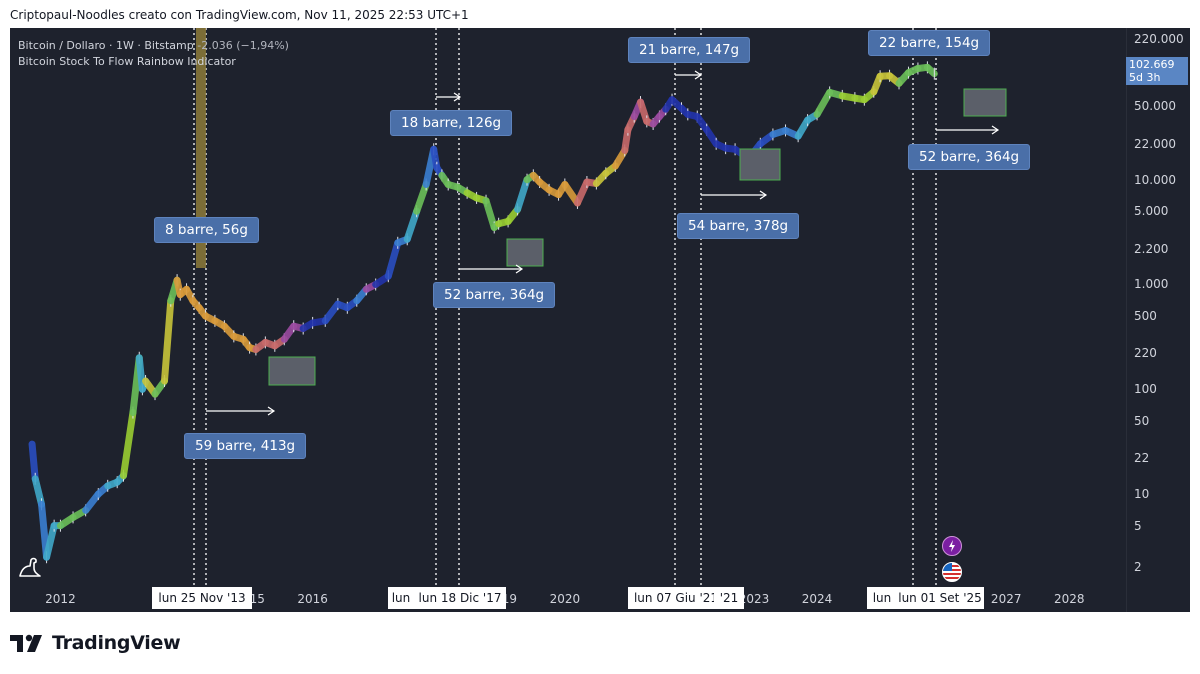  Describe the element at coordinates (1006, 599) in the screenshot. I see `time-tick-label: 2027` at that location.